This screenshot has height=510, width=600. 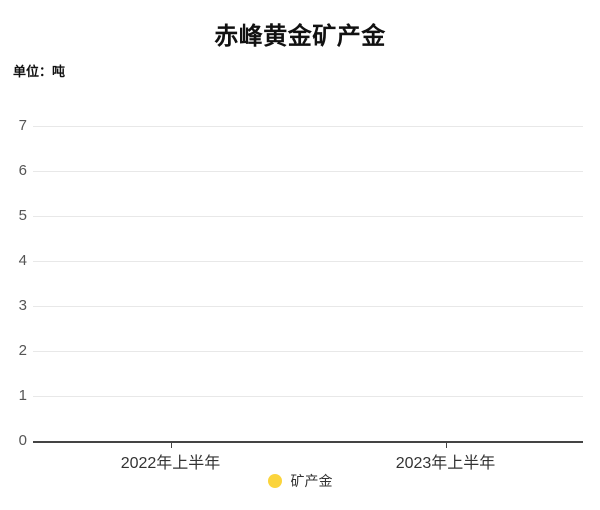 What do you see at coordinates (22, 440) in the screenshot?
I see `y-tick-label-0: 0` at bounding box center [22, 440].